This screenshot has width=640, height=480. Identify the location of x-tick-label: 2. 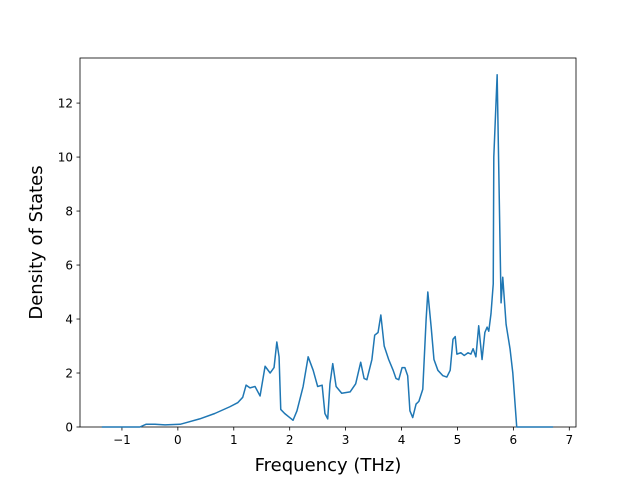
(290, 440).